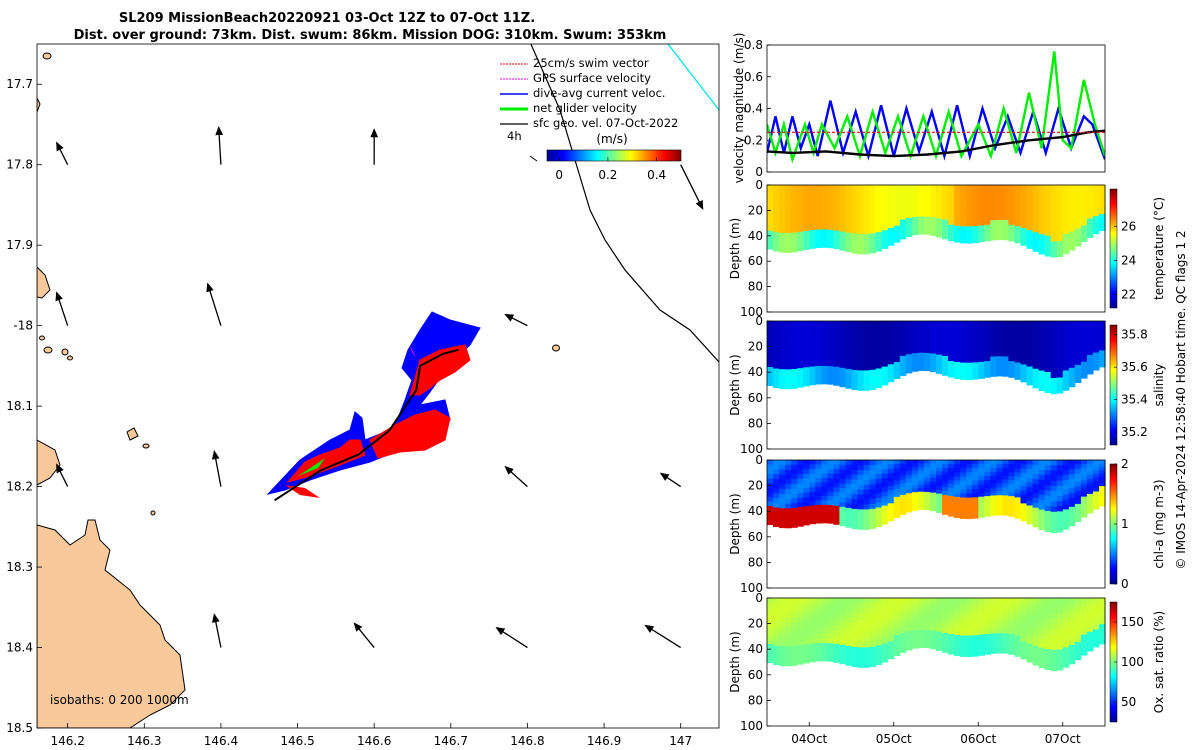 This screenshot has width=1200, height=750. I want to click on section-colorbar, so click(1113, 385).